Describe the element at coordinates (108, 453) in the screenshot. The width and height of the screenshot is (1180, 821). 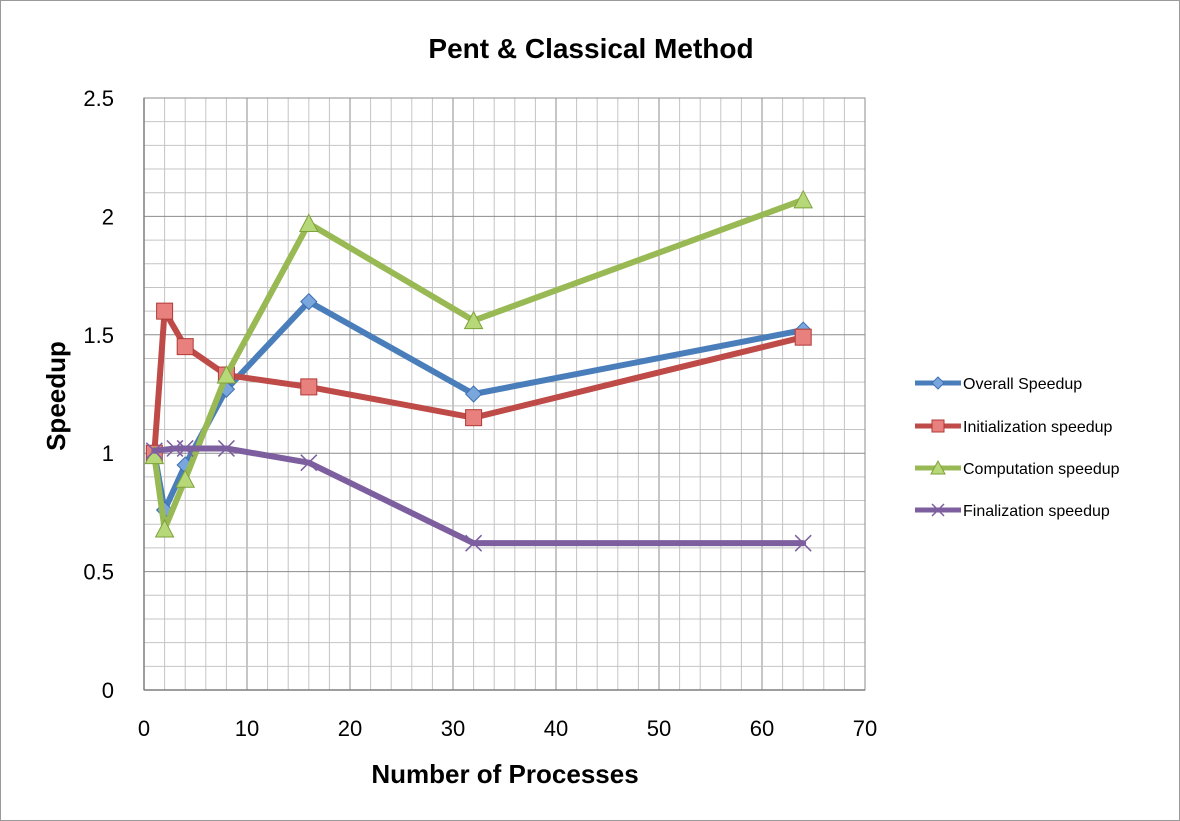
I see `y-tick-label: 1` at that location.